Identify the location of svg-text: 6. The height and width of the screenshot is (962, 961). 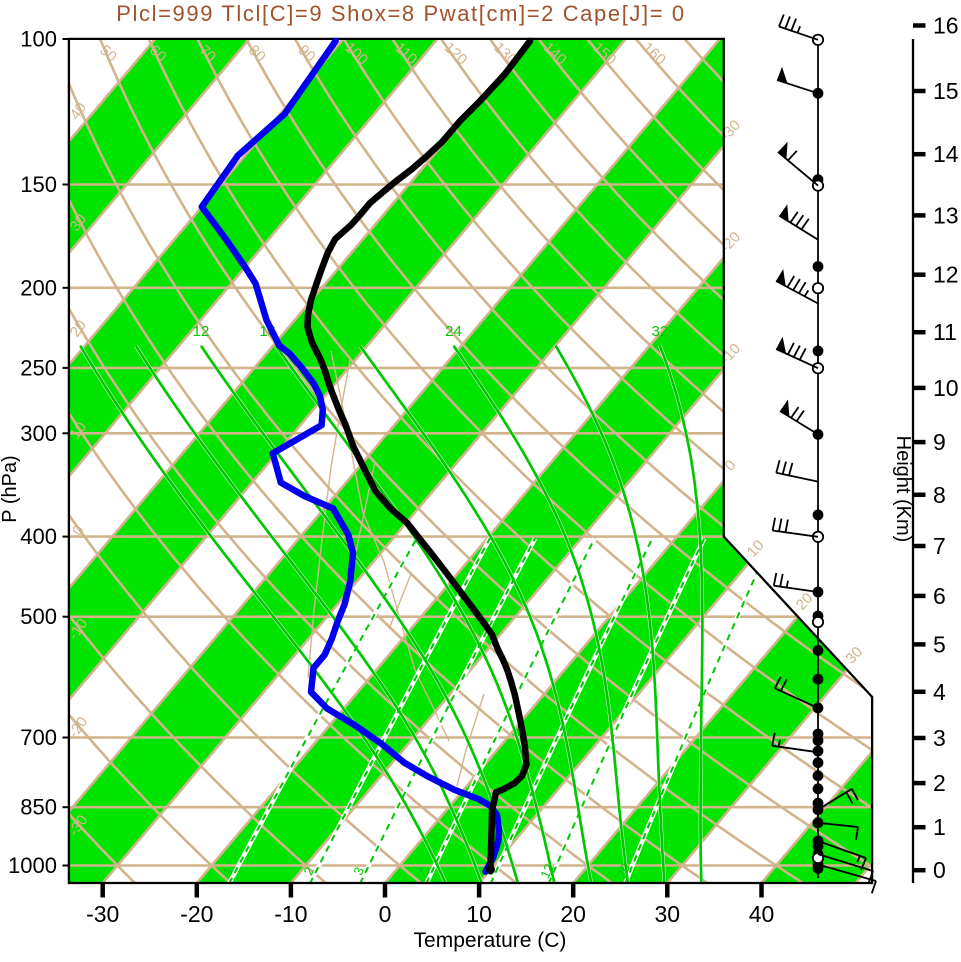
(939, 596).